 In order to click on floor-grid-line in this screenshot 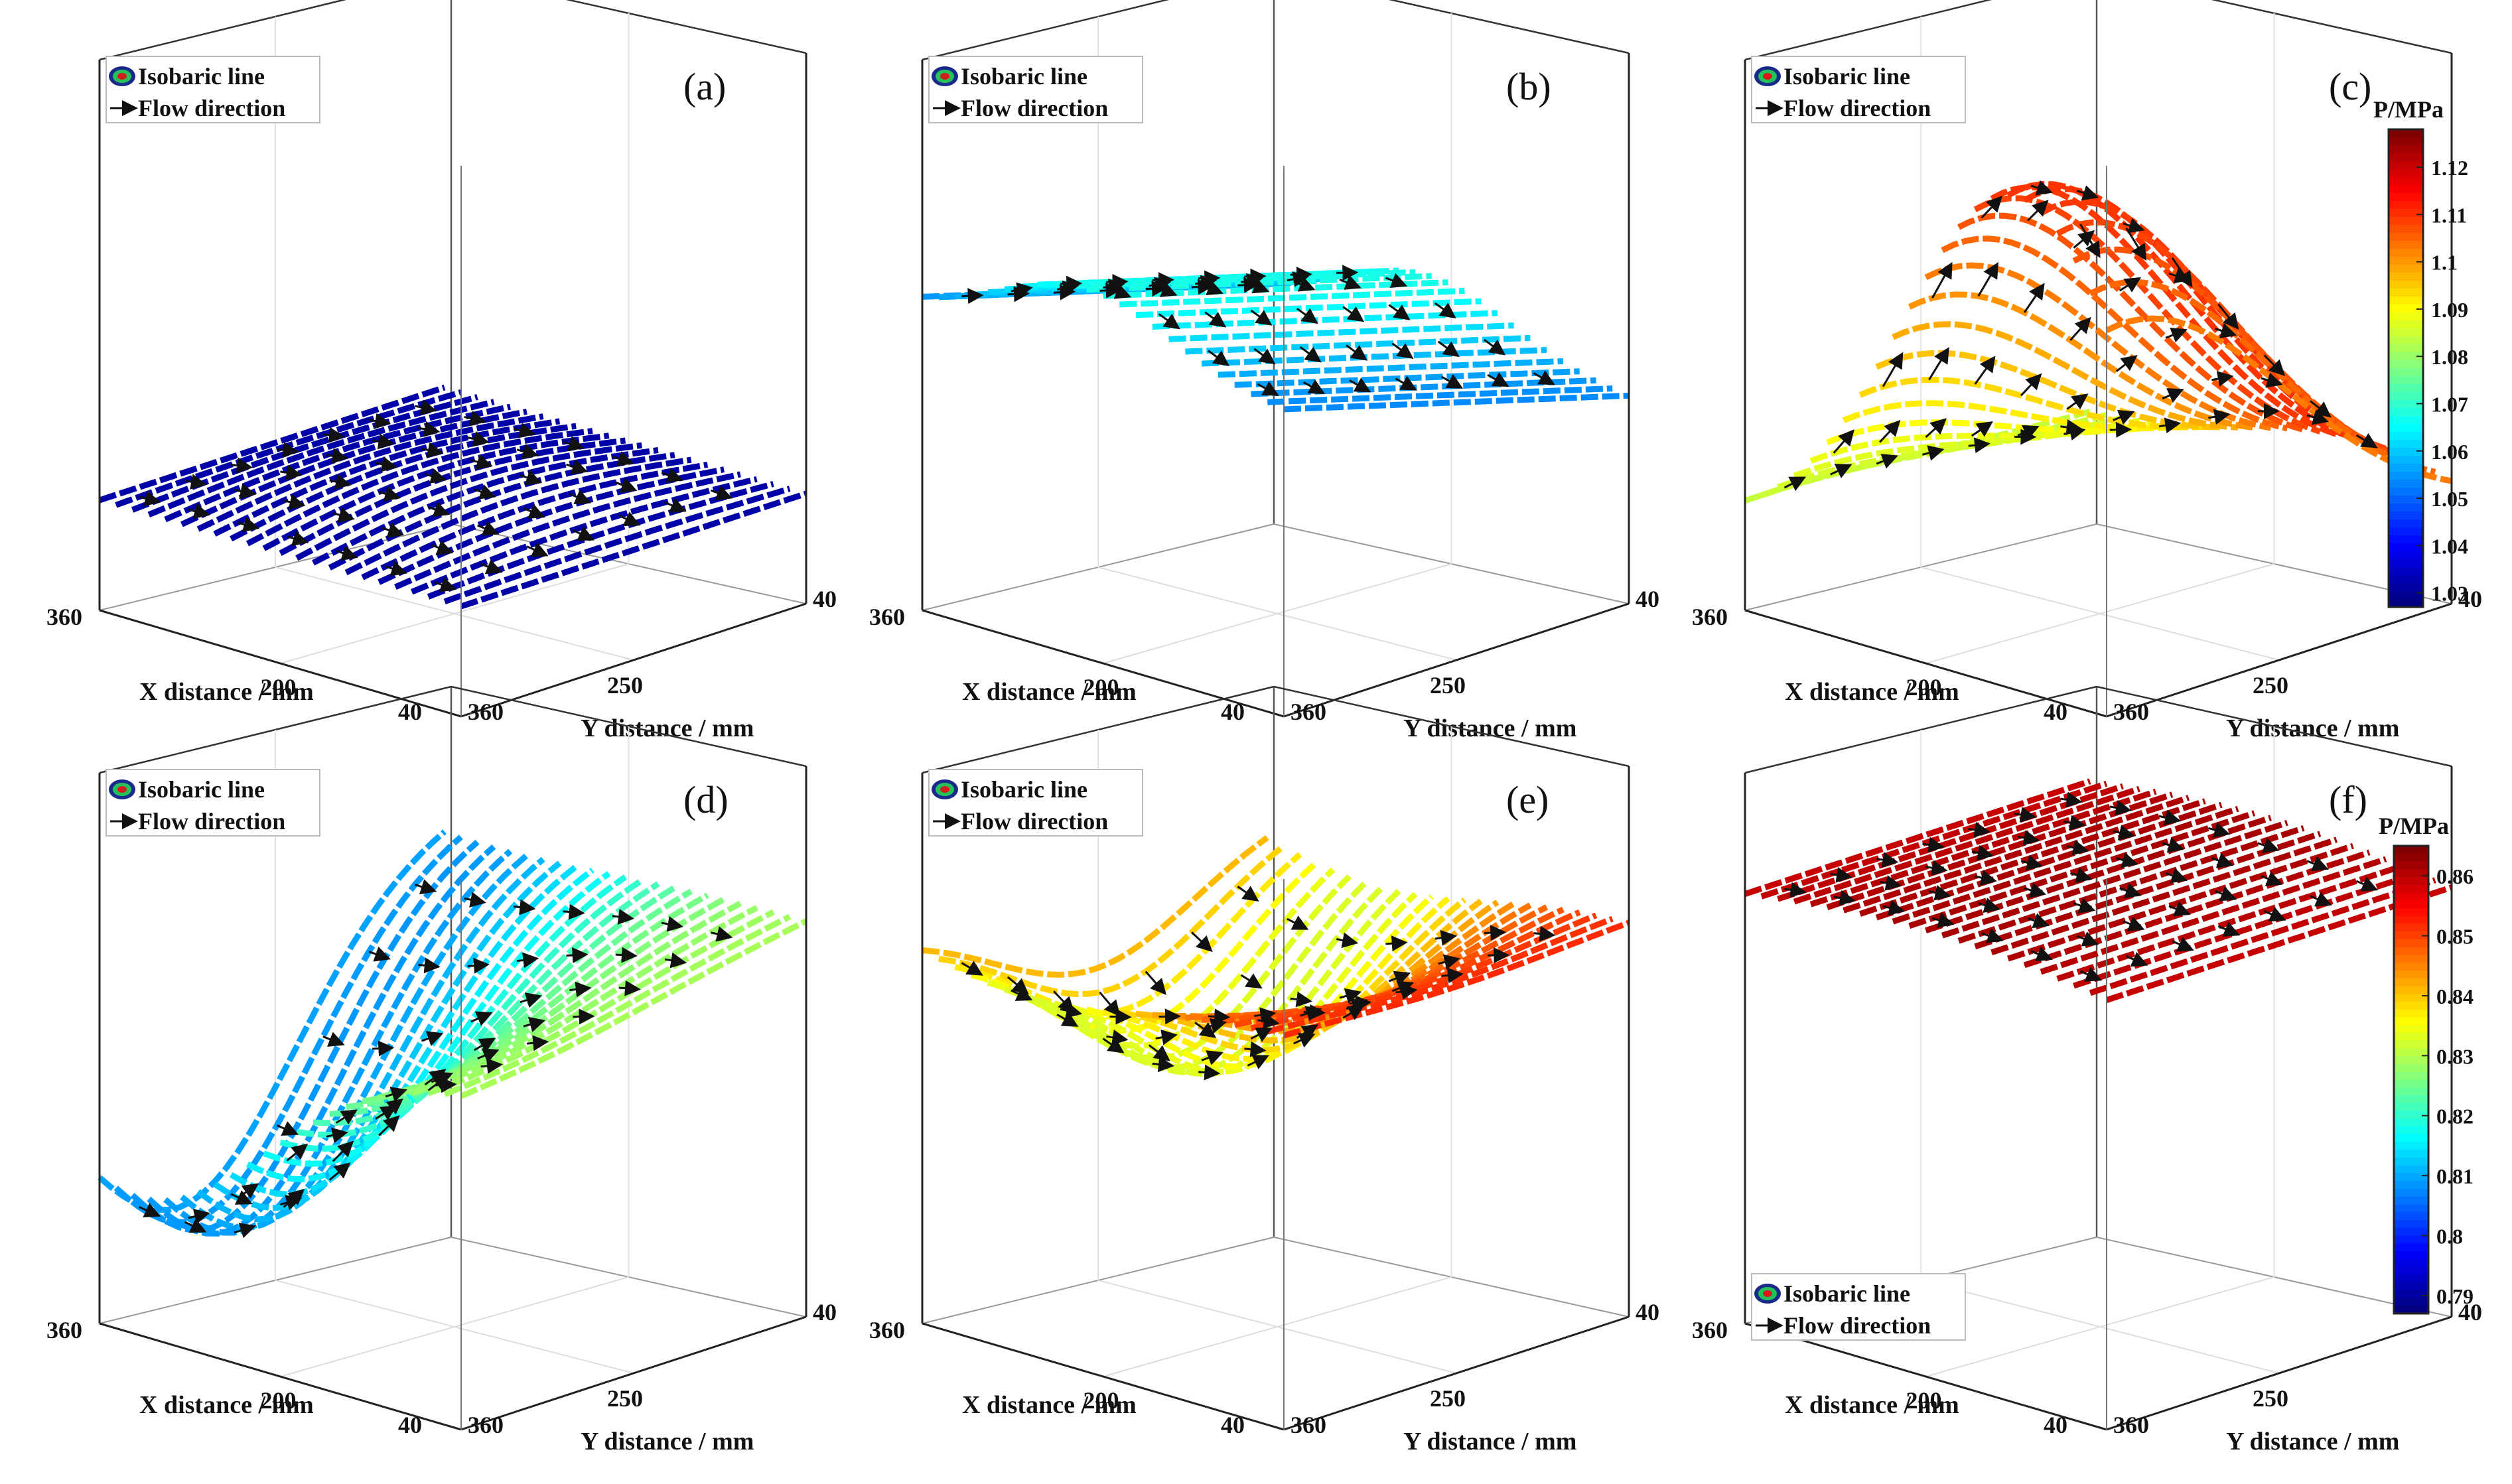, I will do `click(1277, 1327)`.